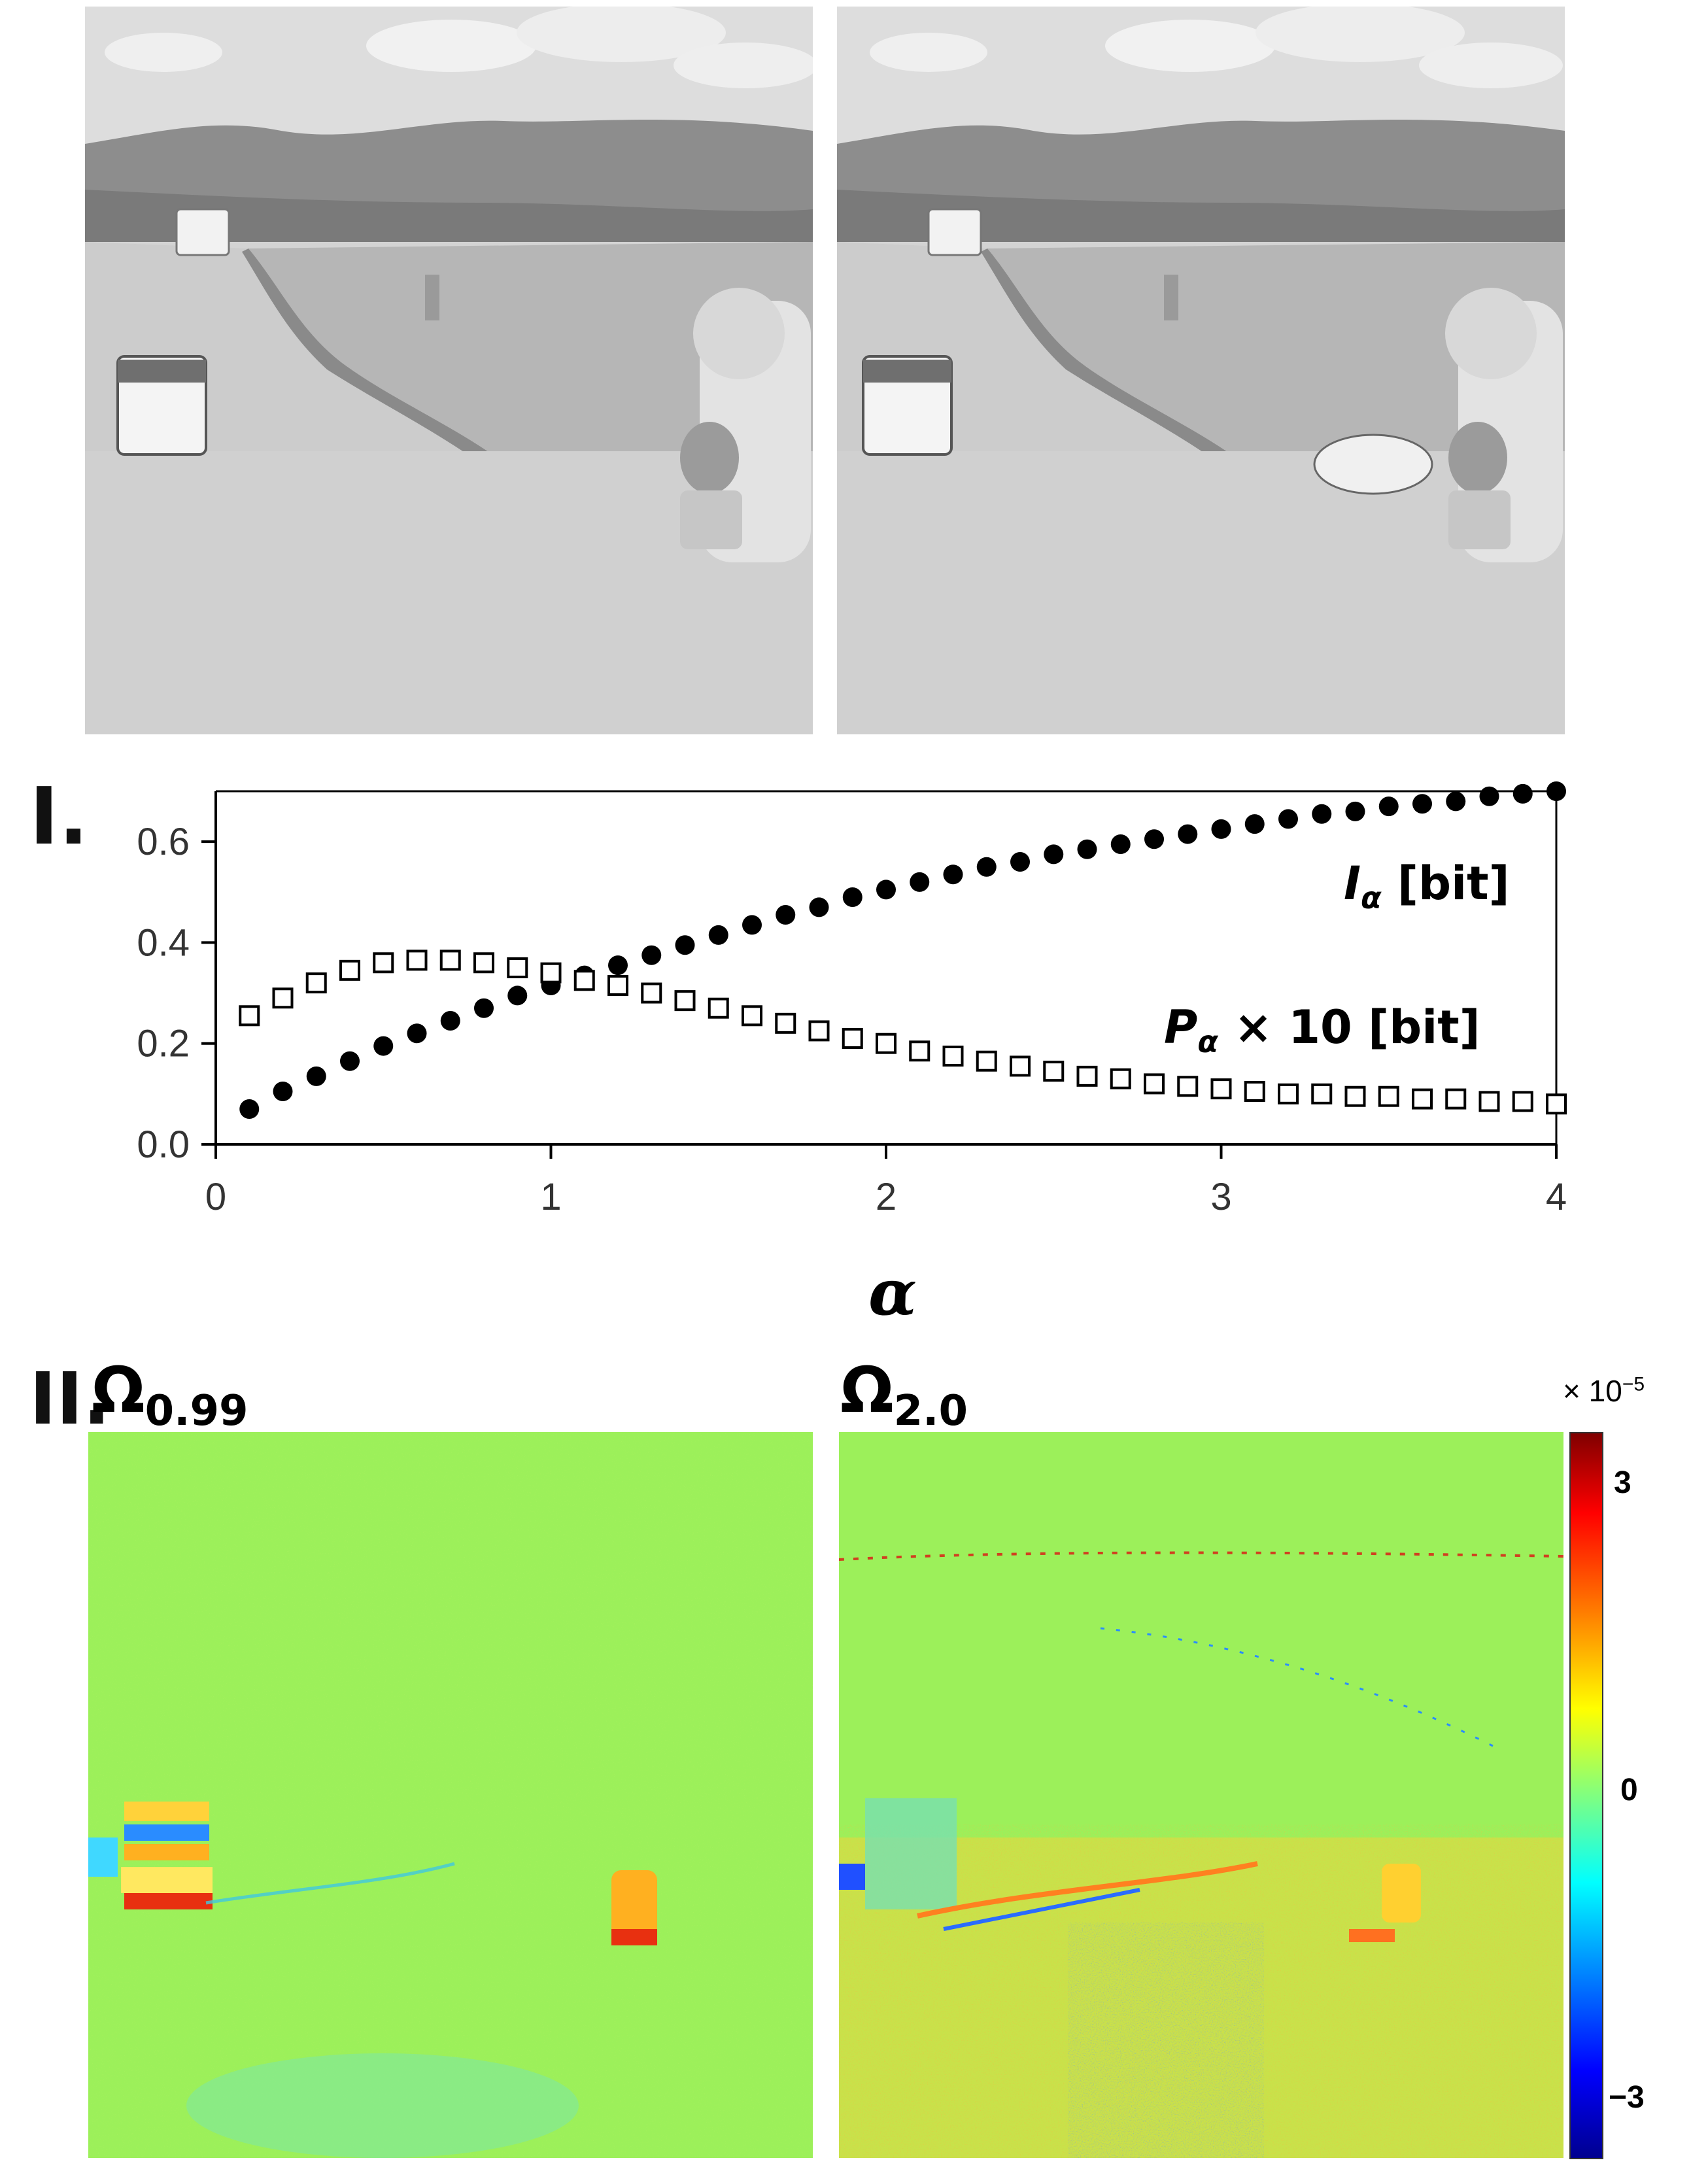 This screenshot has width=1708, height=2171. What do you see at coordinates (163, 842) in the screenshot?
I see `y-tick-label: 0.6` at bounding box center [163, 842].